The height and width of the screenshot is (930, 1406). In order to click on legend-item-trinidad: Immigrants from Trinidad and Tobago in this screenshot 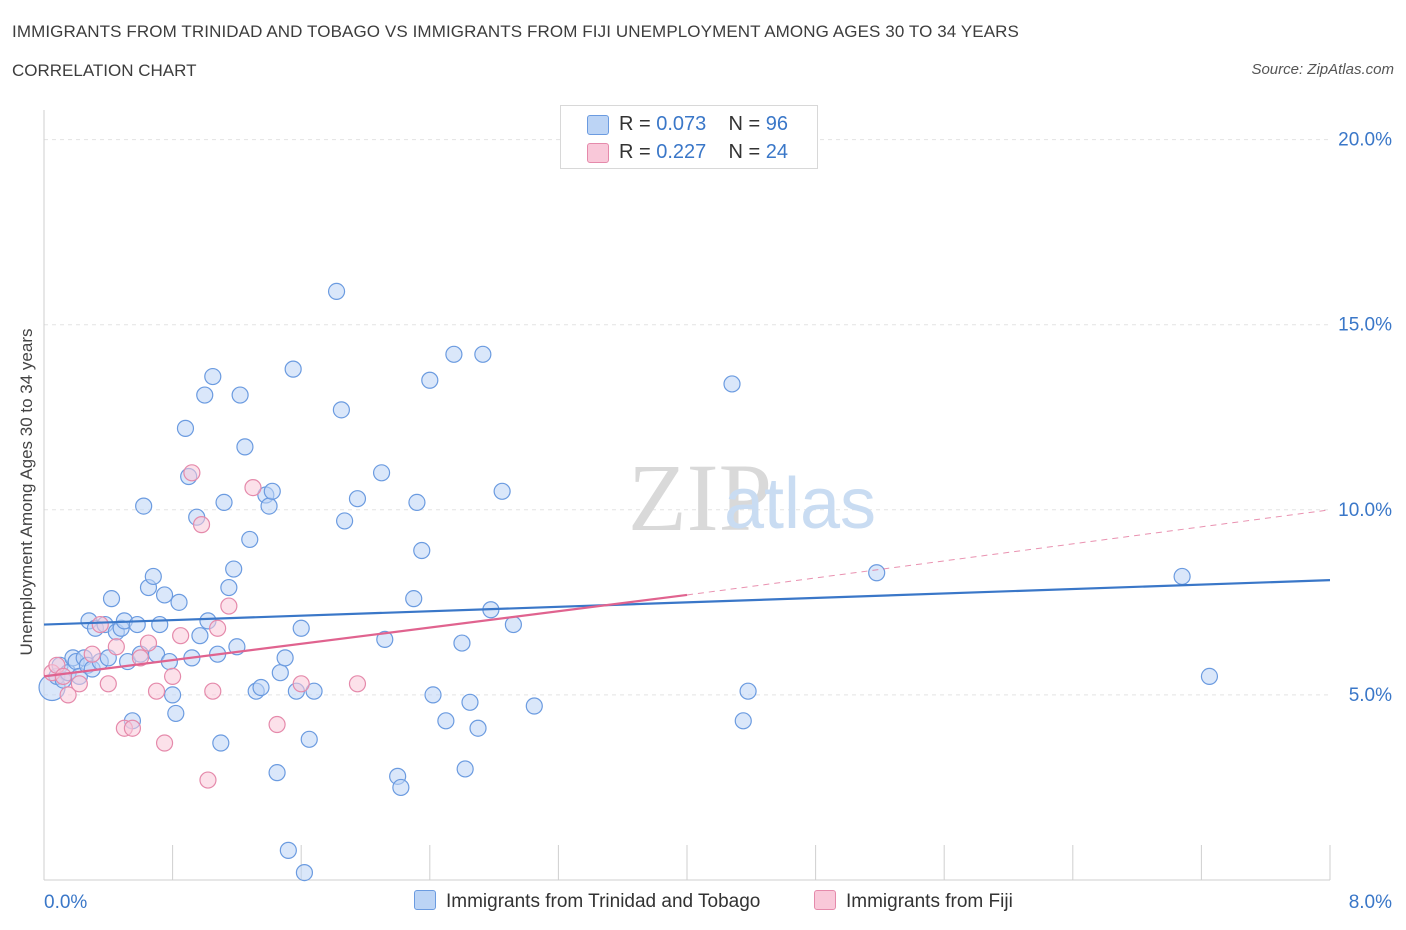, I will do `click(587, 901)`.